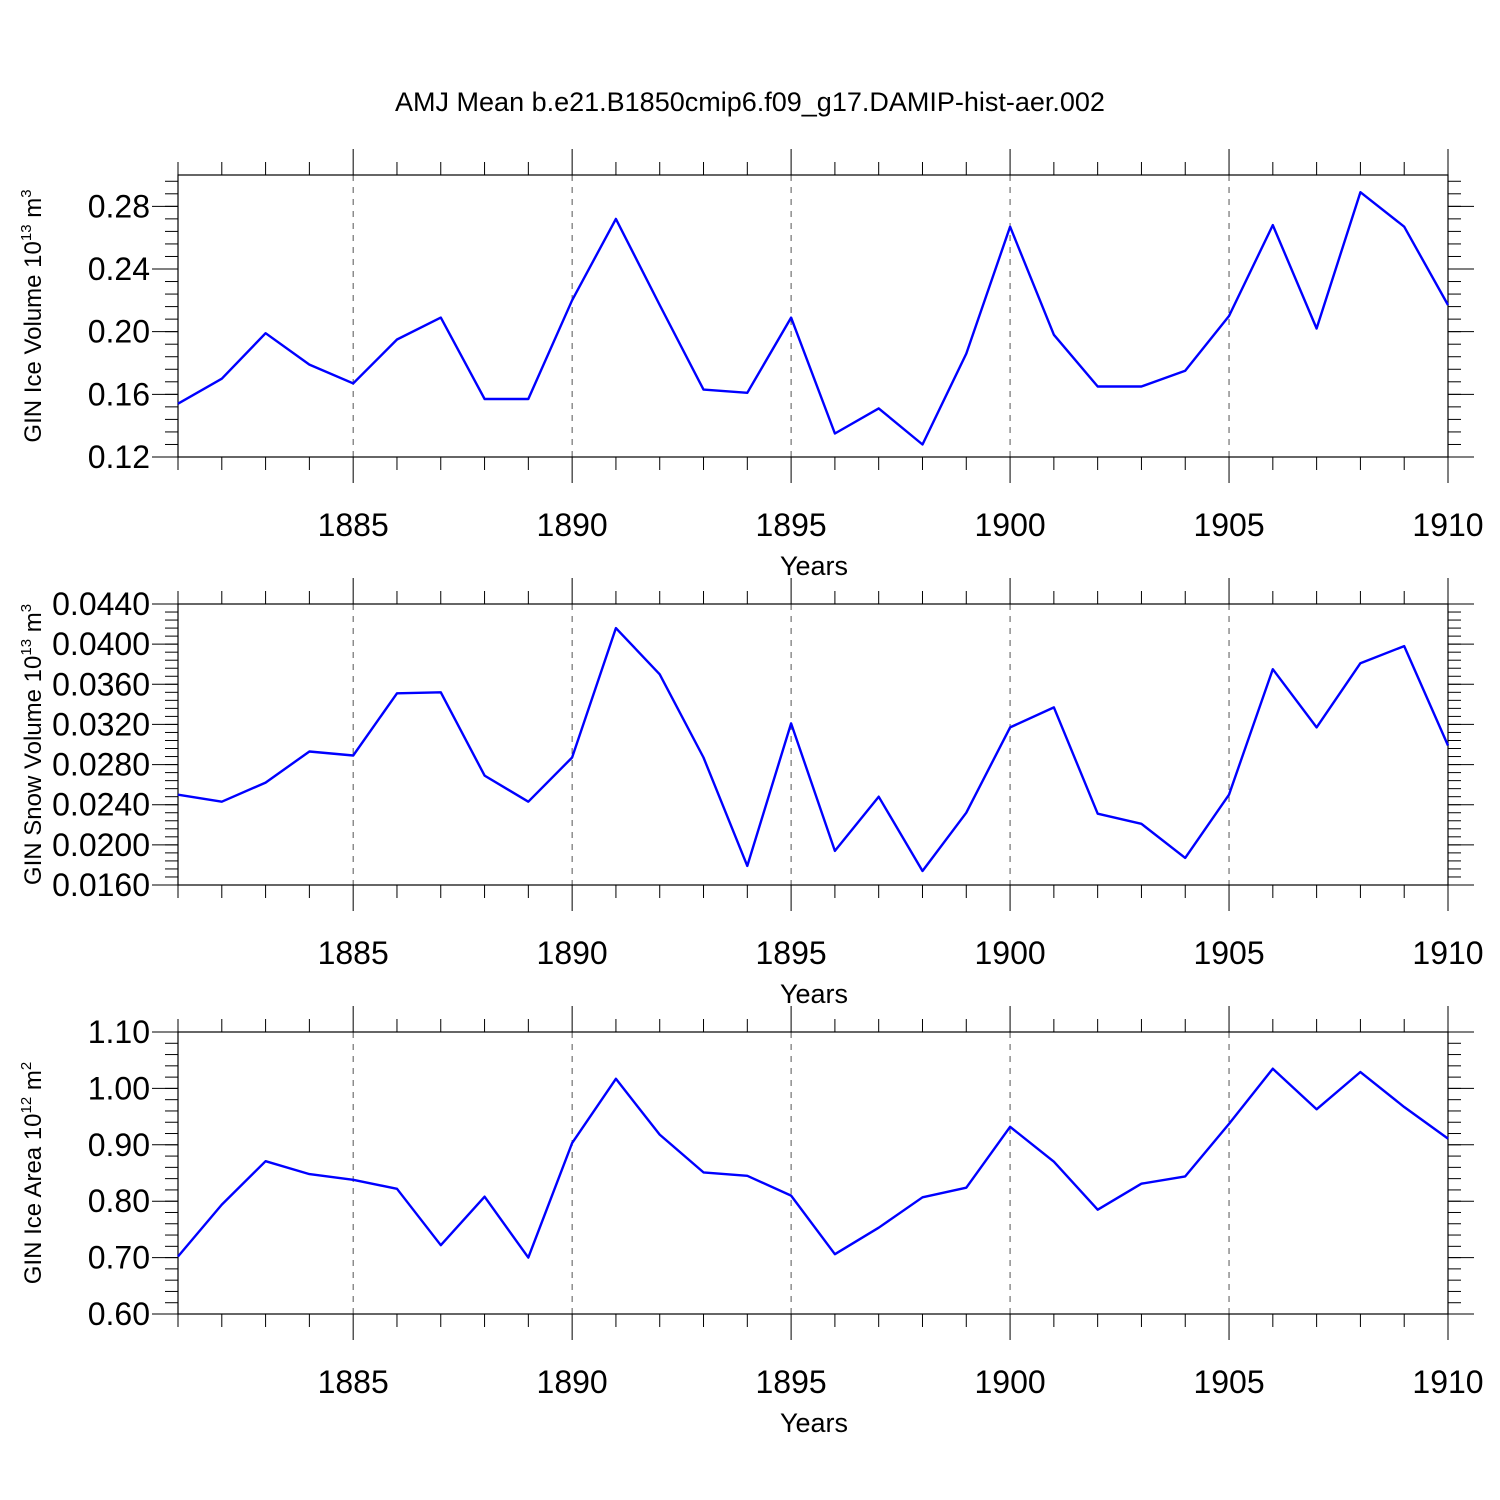 The image size is (1500, 1500). Describe the element at coordinates (119, 269) in the screenshot. I see `y-tick-label: 0.24` at that location.